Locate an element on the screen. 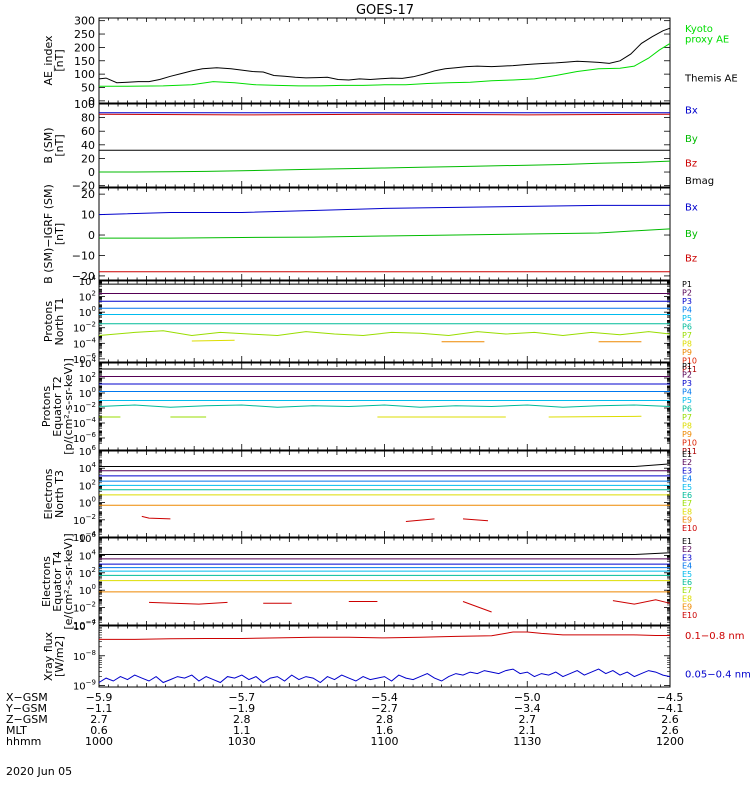 The width and height of the screenshot is (750, 800). x-tick-value: 1030 is located at coordinates (242, 741).